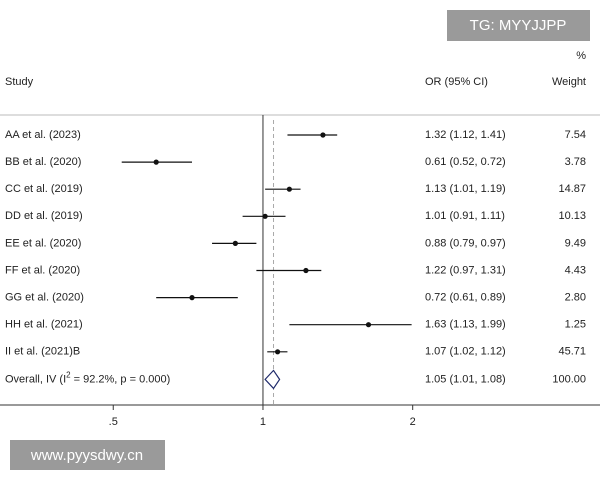  I want to click on x-tick-label: .5, so click(113, 422).